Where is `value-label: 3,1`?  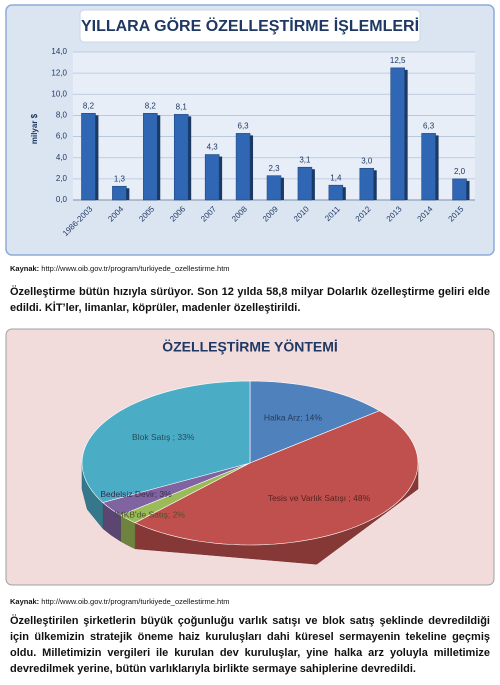
value-label: 3,1 is located at coordinates (305, 159).